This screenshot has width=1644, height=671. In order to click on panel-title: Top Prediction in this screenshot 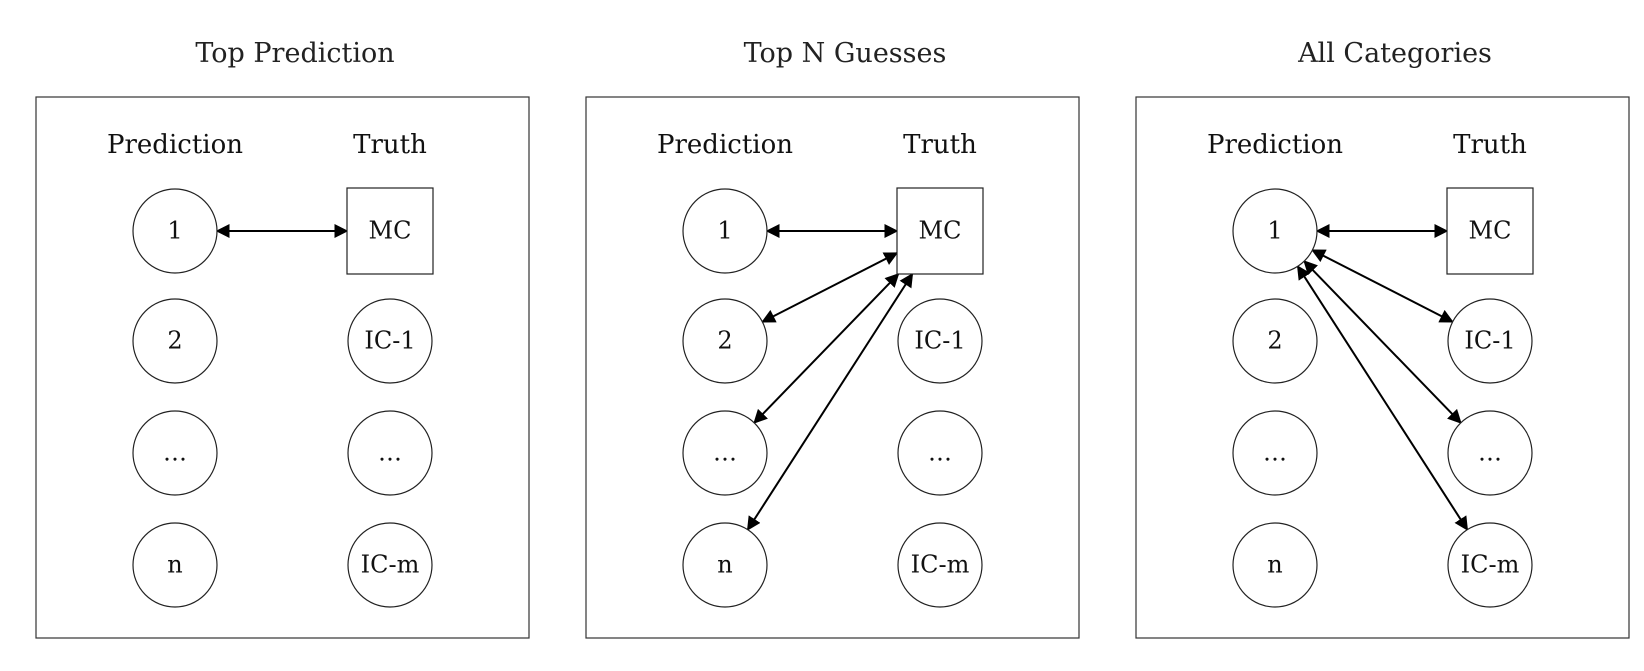, I will do `click(294, 53)`.